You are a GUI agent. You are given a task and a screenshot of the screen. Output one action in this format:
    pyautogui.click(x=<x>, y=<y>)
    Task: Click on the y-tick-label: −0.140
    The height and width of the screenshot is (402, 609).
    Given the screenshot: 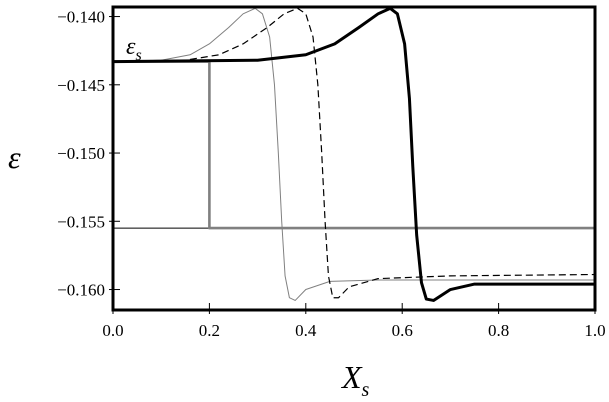 What is the action you would take?
    pyautogui.click(x=81, y=17)
    